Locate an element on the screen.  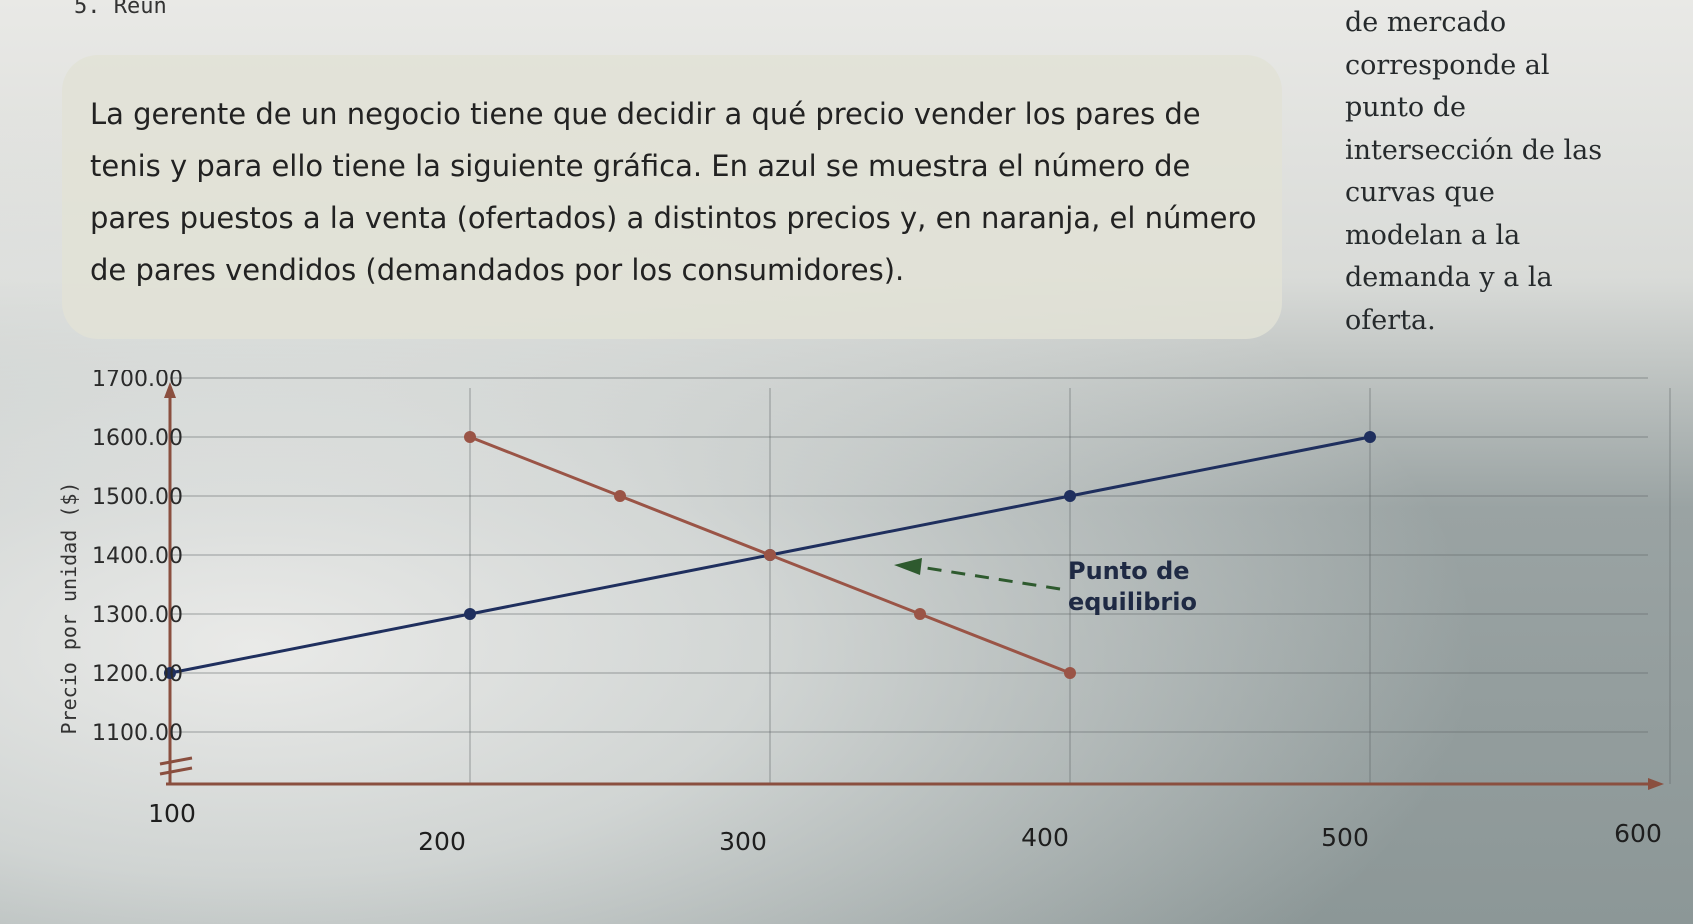
y-tick-label: 1300.00 is located at coordinates (137, 615).